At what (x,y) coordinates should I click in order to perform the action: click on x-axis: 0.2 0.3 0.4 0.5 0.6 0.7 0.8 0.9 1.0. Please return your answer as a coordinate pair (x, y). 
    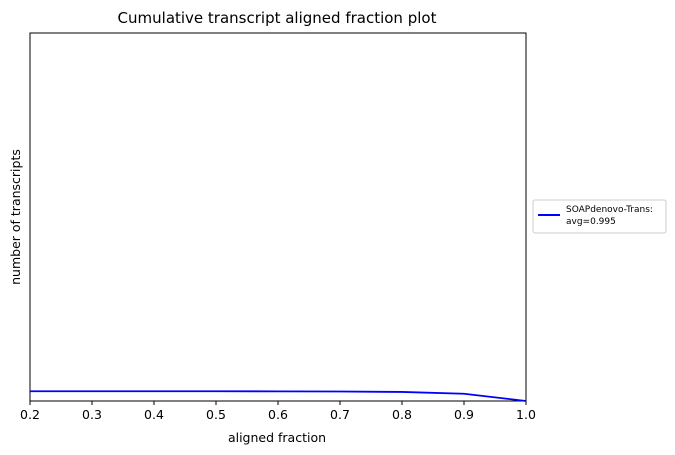
    Looking at the image, I should click on (278, 411).